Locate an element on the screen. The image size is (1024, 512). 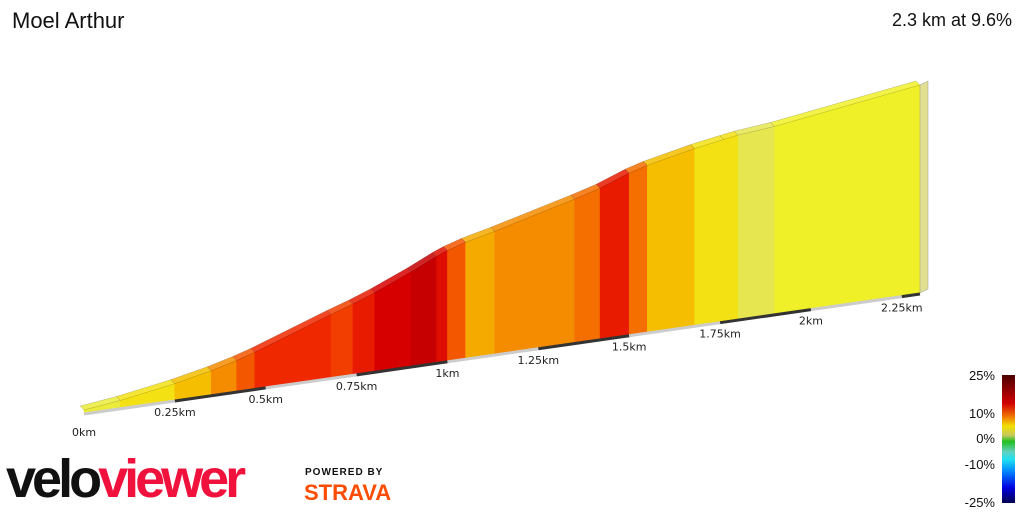
x-tick-label: 2km is located at coordinates (811, 321).